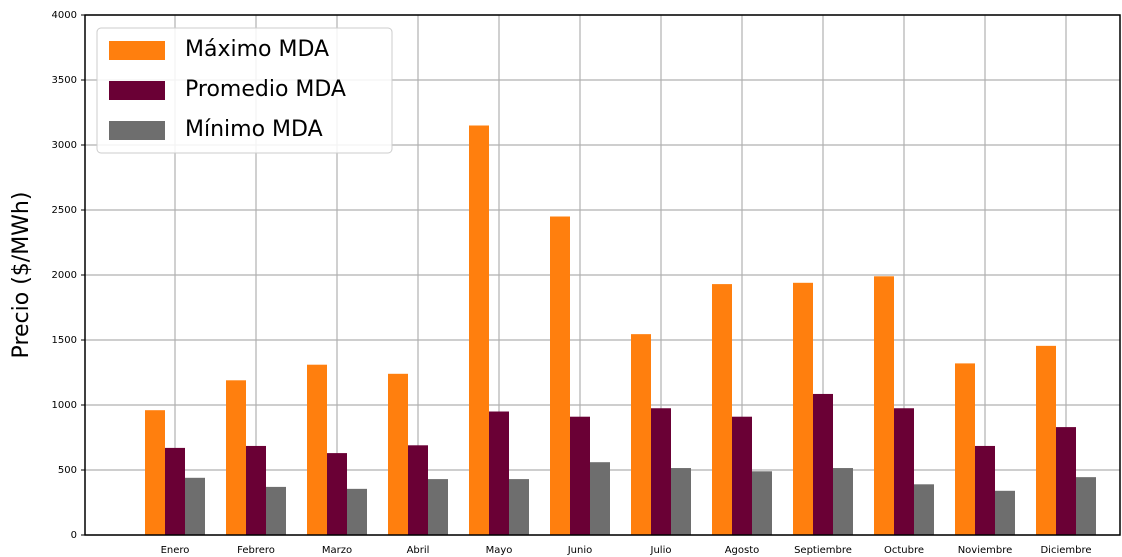 This screenshot has height=557, width=1122. I want to click on x-tick-label: Diciembre, so click(1065, 550).